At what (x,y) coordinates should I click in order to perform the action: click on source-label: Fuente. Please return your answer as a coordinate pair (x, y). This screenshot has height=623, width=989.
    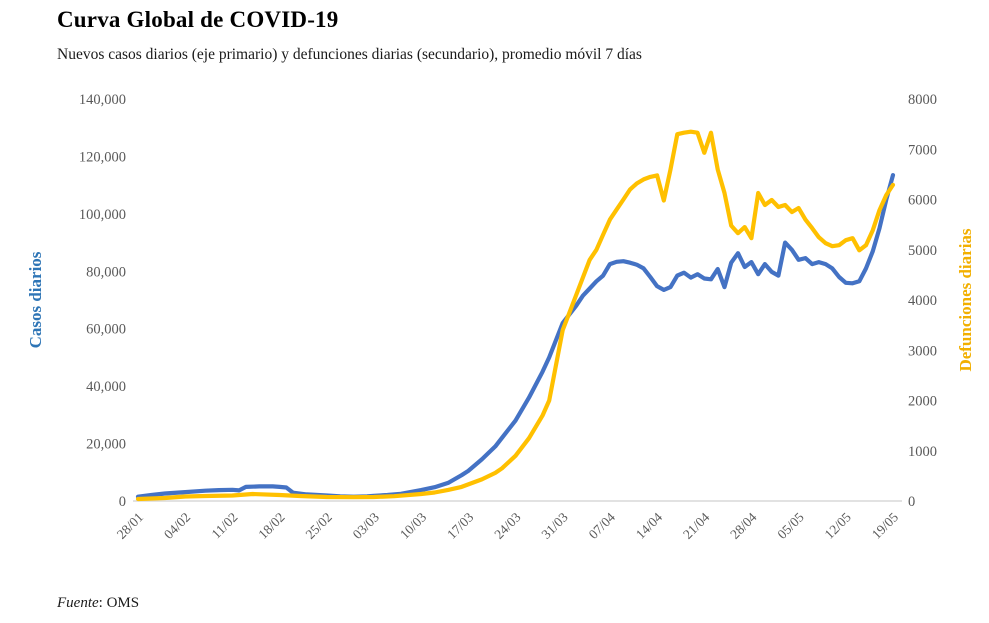
    Looking at the image, I should click on (78, 603).